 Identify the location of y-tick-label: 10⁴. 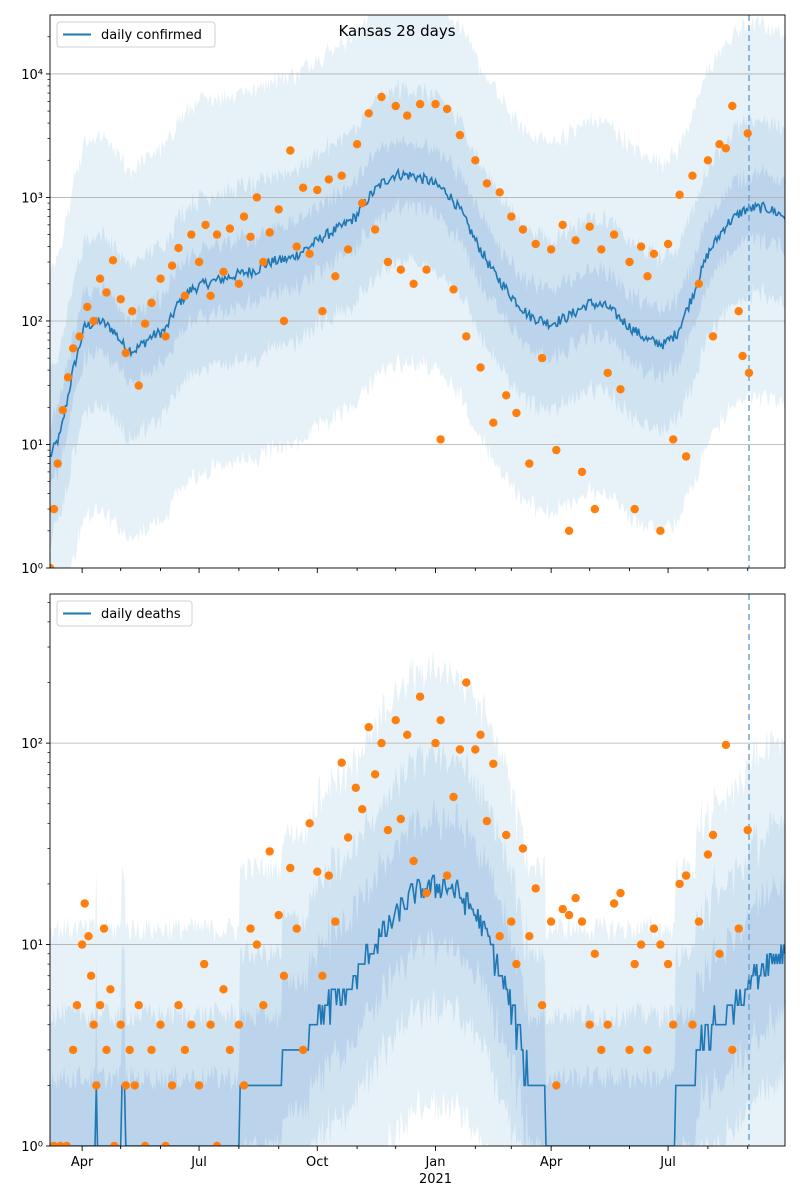
(32, 75).